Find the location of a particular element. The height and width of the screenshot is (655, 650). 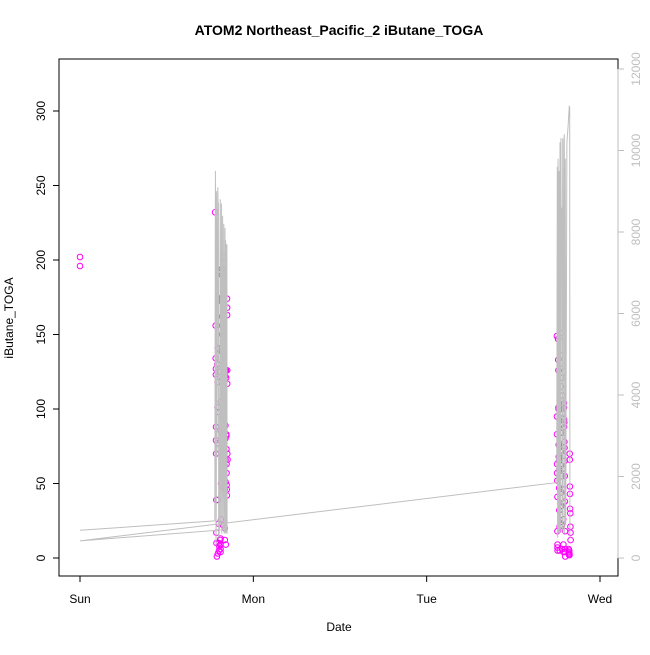

x-axis: Sun Mon Tue Wed is located at coordinates (340, 590).